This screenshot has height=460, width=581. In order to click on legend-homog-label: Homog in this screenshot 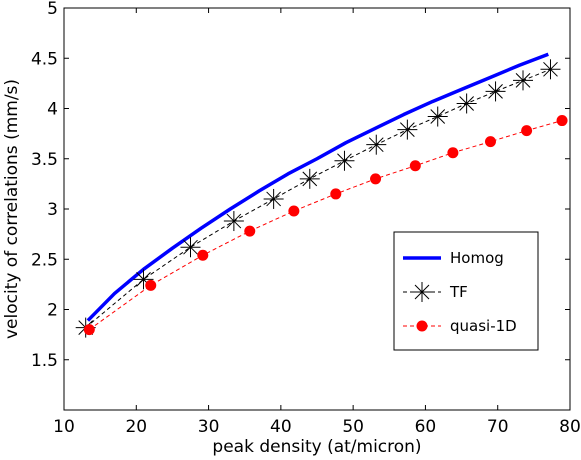, I will do `click(477, 258)`.